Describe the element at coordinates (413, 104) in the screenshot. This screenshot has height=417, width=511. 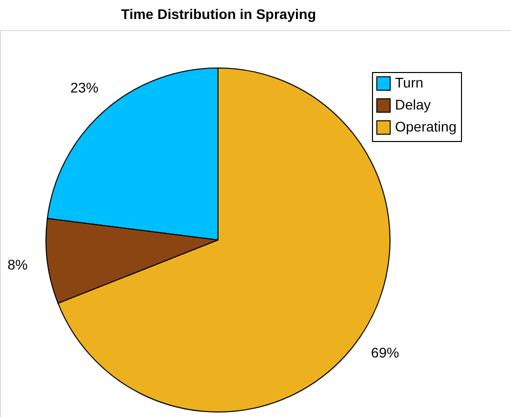
I see `legend-label: Delay` at that location.